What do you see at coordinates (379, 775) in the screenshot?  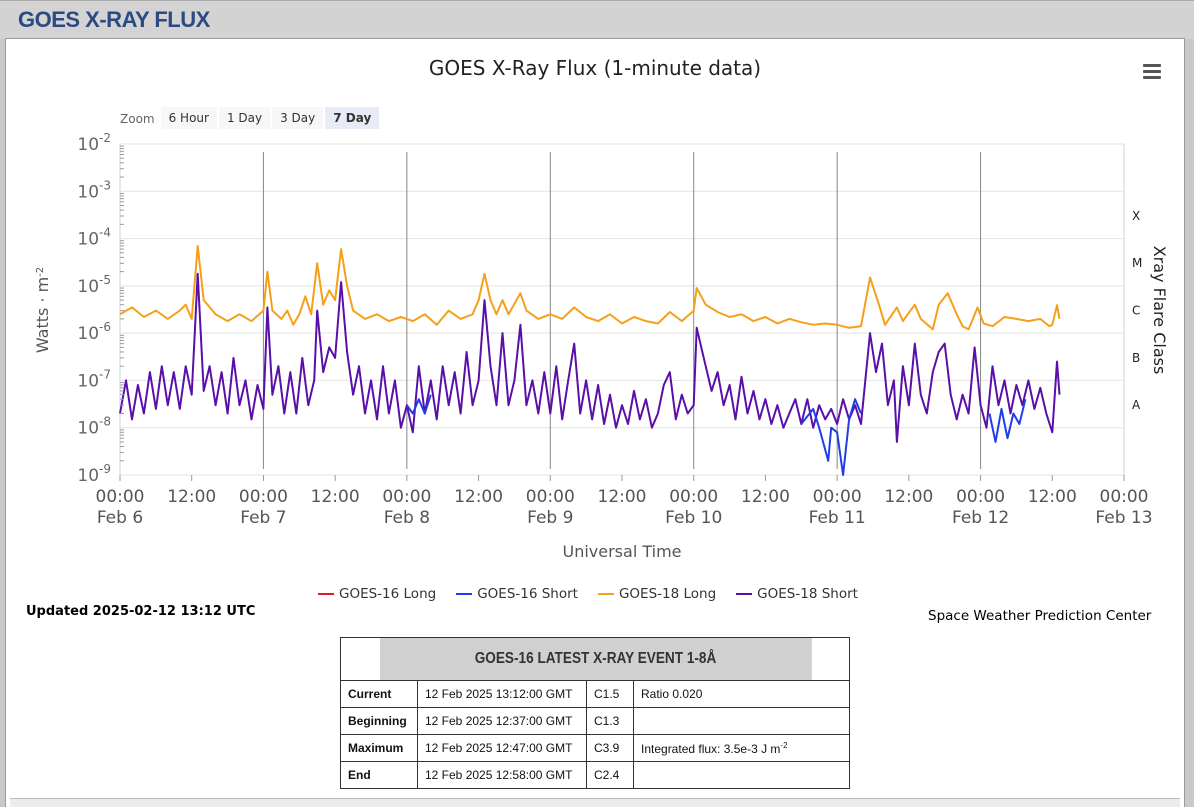 I see `row-label: End` at bounding box center [379, 775].